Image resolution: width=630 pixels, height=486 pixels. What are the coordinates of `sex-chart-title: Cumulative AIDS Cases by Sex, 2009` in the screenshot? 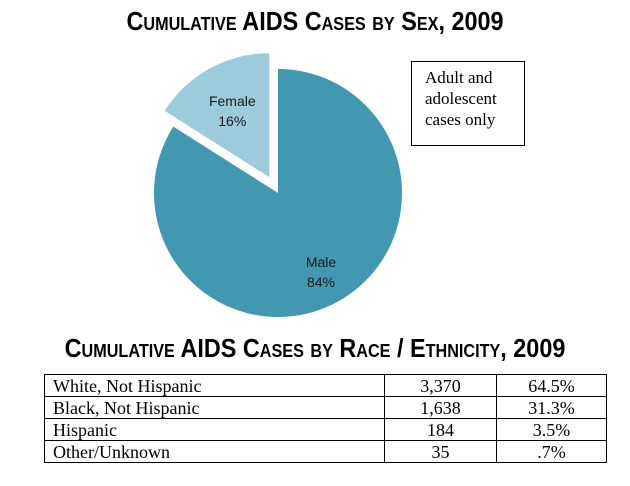 It's located at (315, 21).